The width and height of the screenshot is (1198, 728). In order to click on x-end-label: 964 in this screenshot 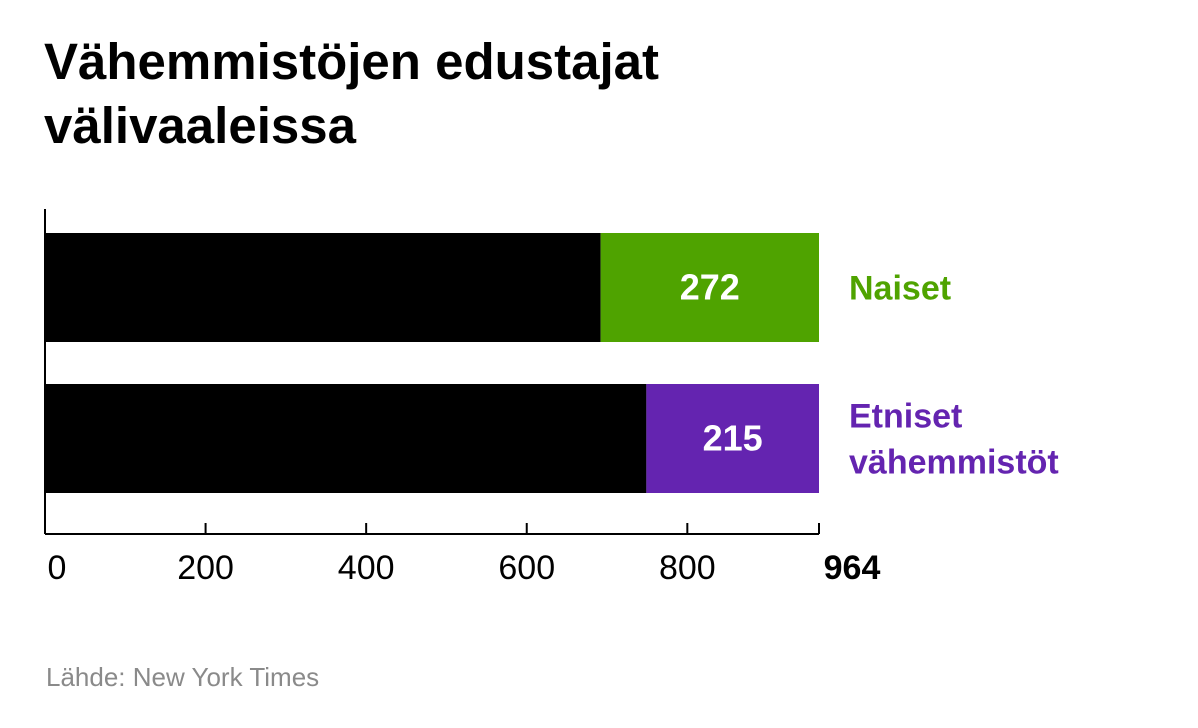, I will do `click(852, 568)`.